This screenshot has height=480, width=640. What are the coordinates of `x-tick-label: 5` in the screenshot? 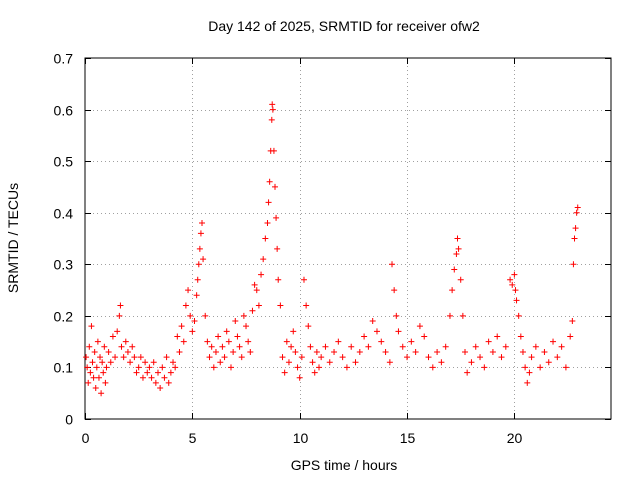 It's located at (193, 438).